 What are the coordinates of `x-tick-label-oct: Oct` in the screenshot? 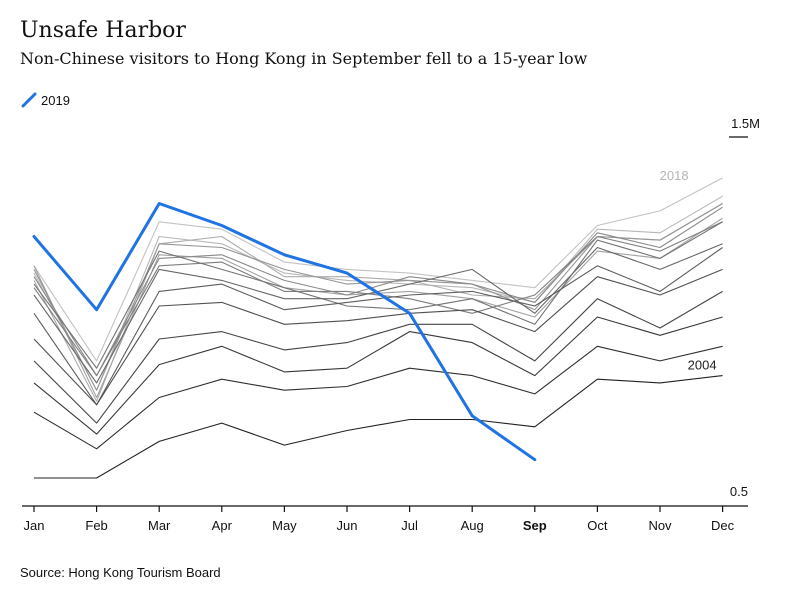 It's located at (597, 525).